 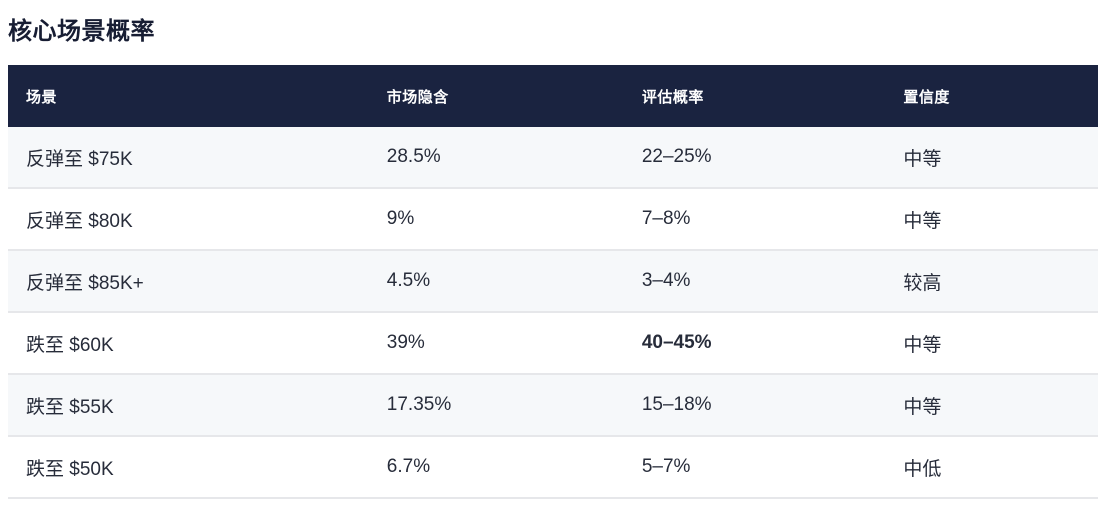 I want to click on cell-market-implied: 17.35%, so click(x=419, y=404).